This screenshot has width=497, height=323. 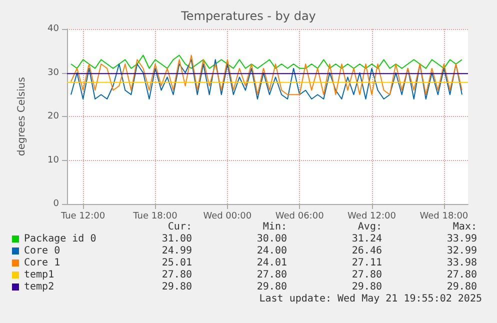 I want to click on text: 24.99, so click(x=177, y=251).